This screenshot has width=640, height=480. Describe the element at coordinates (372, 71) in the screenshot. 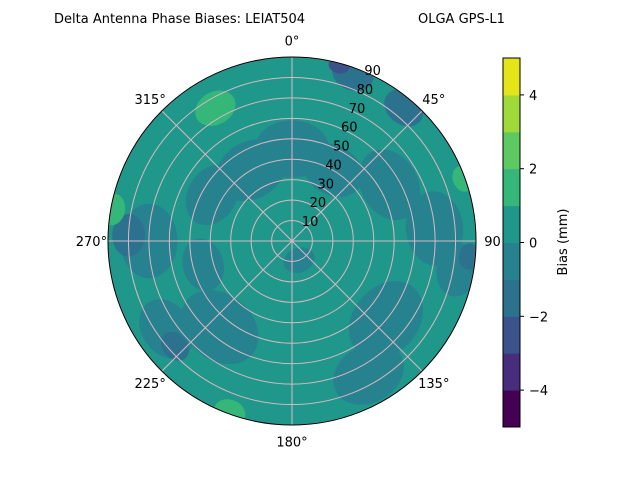

I see `radial-tick-label: 90` at that location.